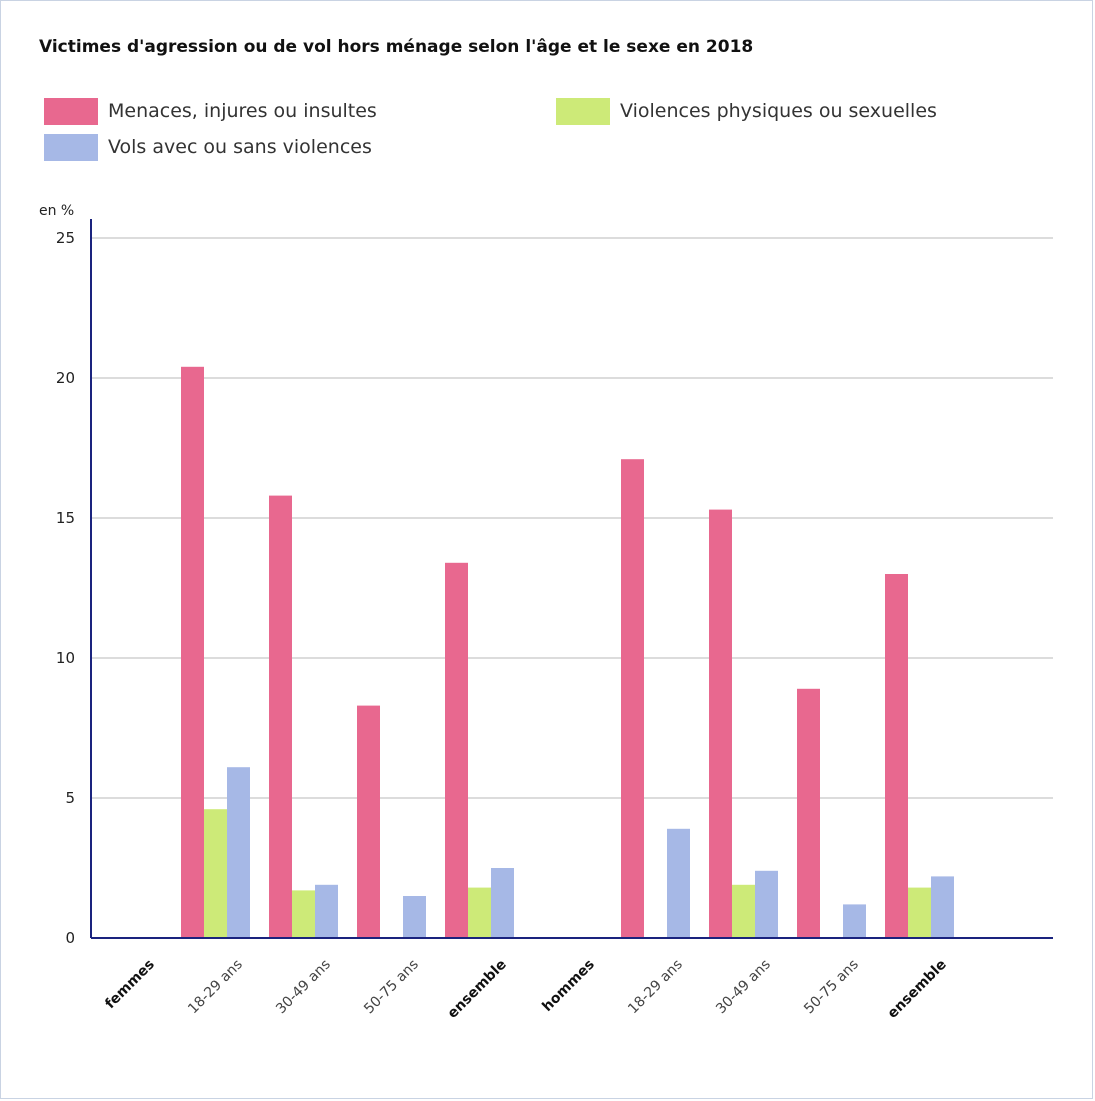  What do you see at coordinates (854, 921) in the screenshot?
I see `bar-series2-cat8` at bounding box center [854, 921].